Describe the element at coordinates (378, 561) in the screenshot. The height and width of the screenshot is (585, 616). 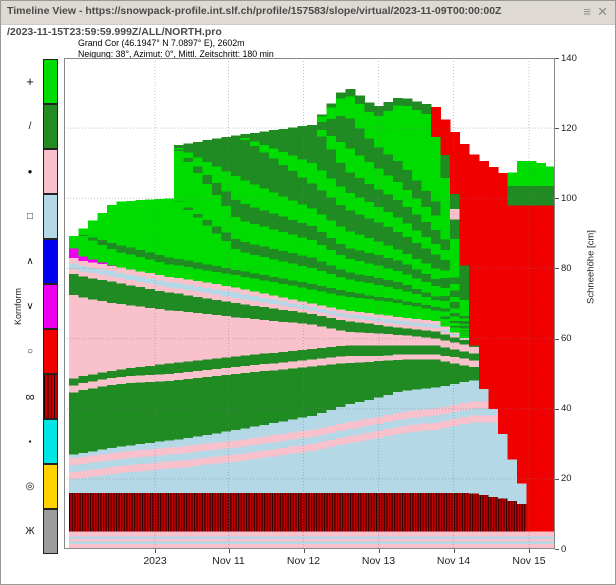
I see `x-tick-label: Nov 13` at that location.